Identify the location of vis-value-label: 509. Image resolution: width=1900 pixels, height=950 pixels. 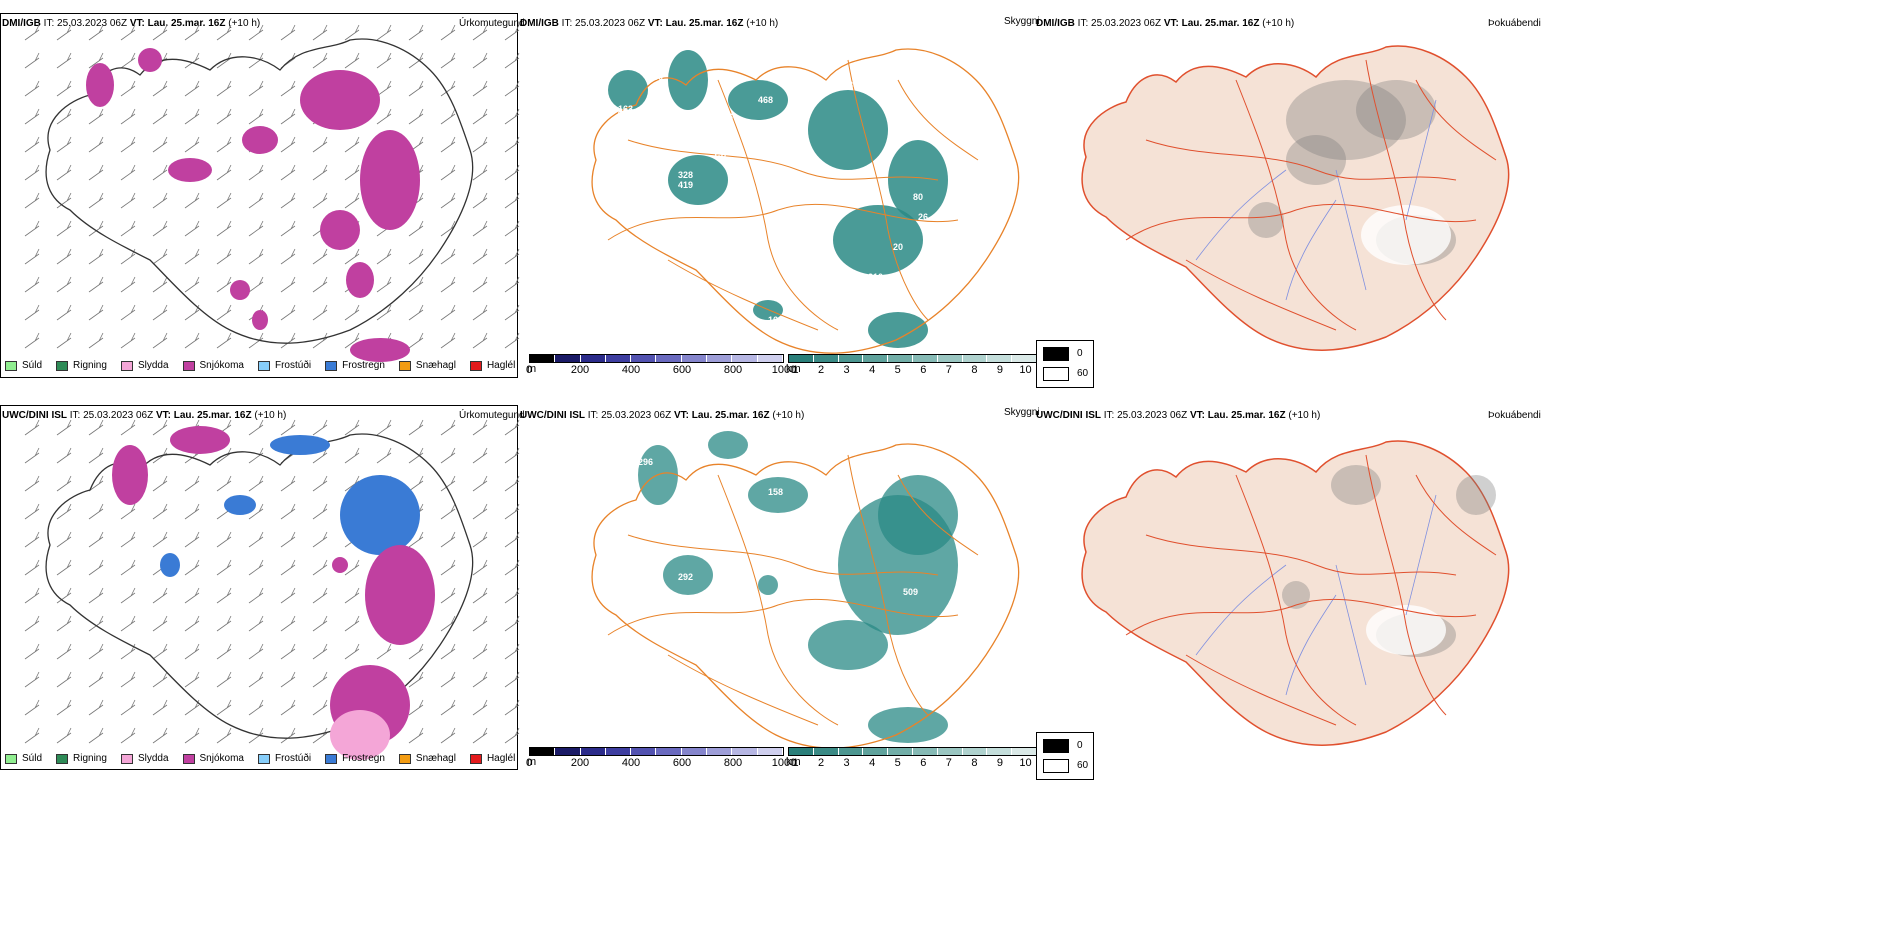
(910, 592).